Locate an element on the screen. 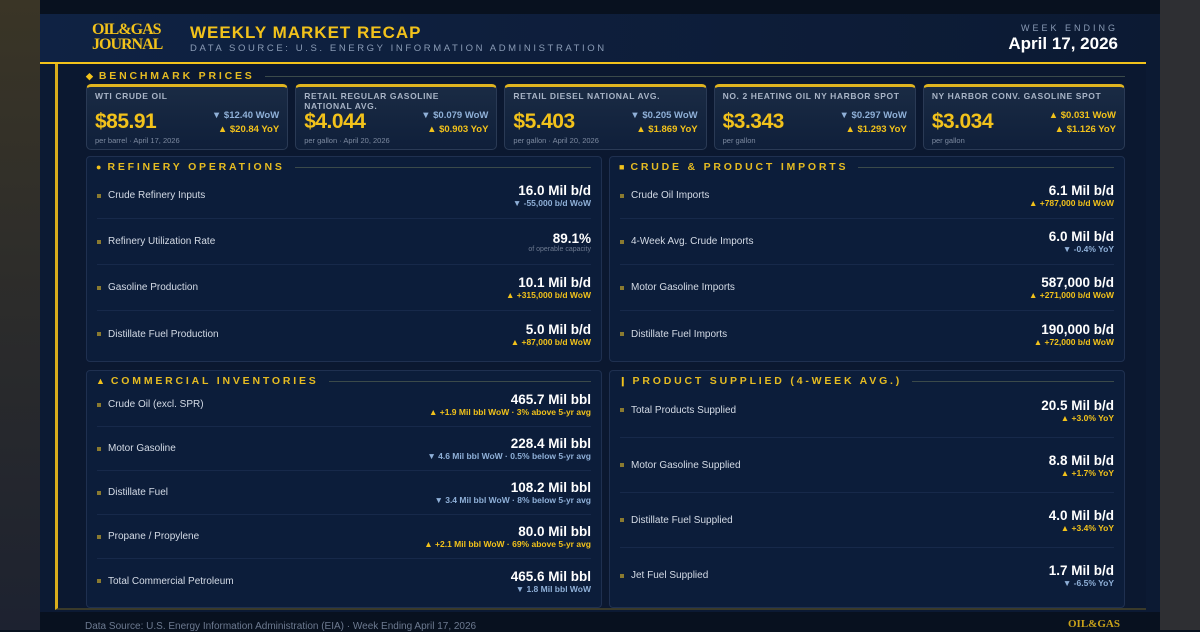  right-backdrop is located at coordinates (1180, 315).